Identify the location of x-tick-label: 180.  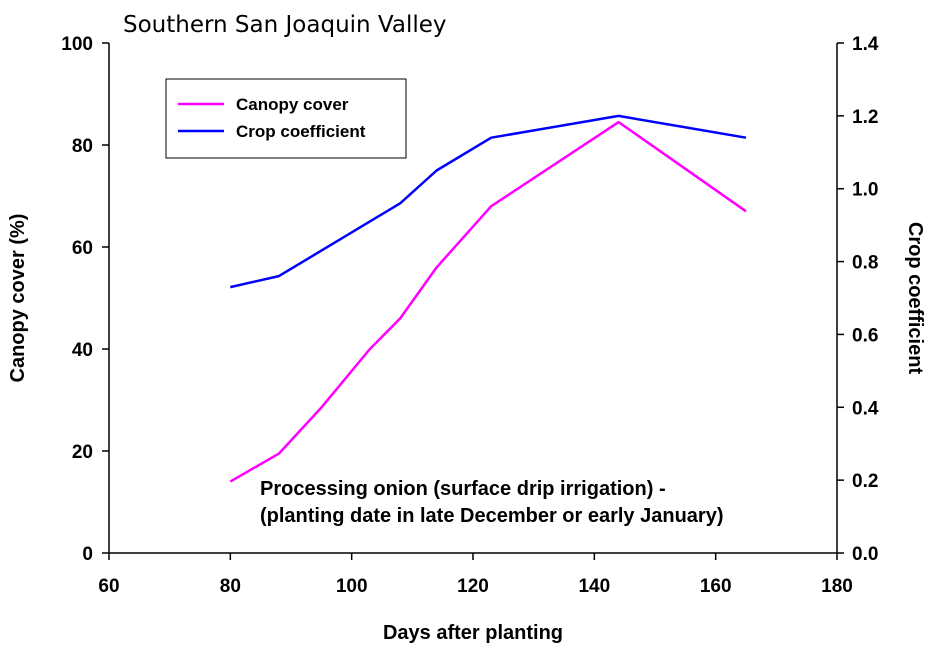
(837, 586).